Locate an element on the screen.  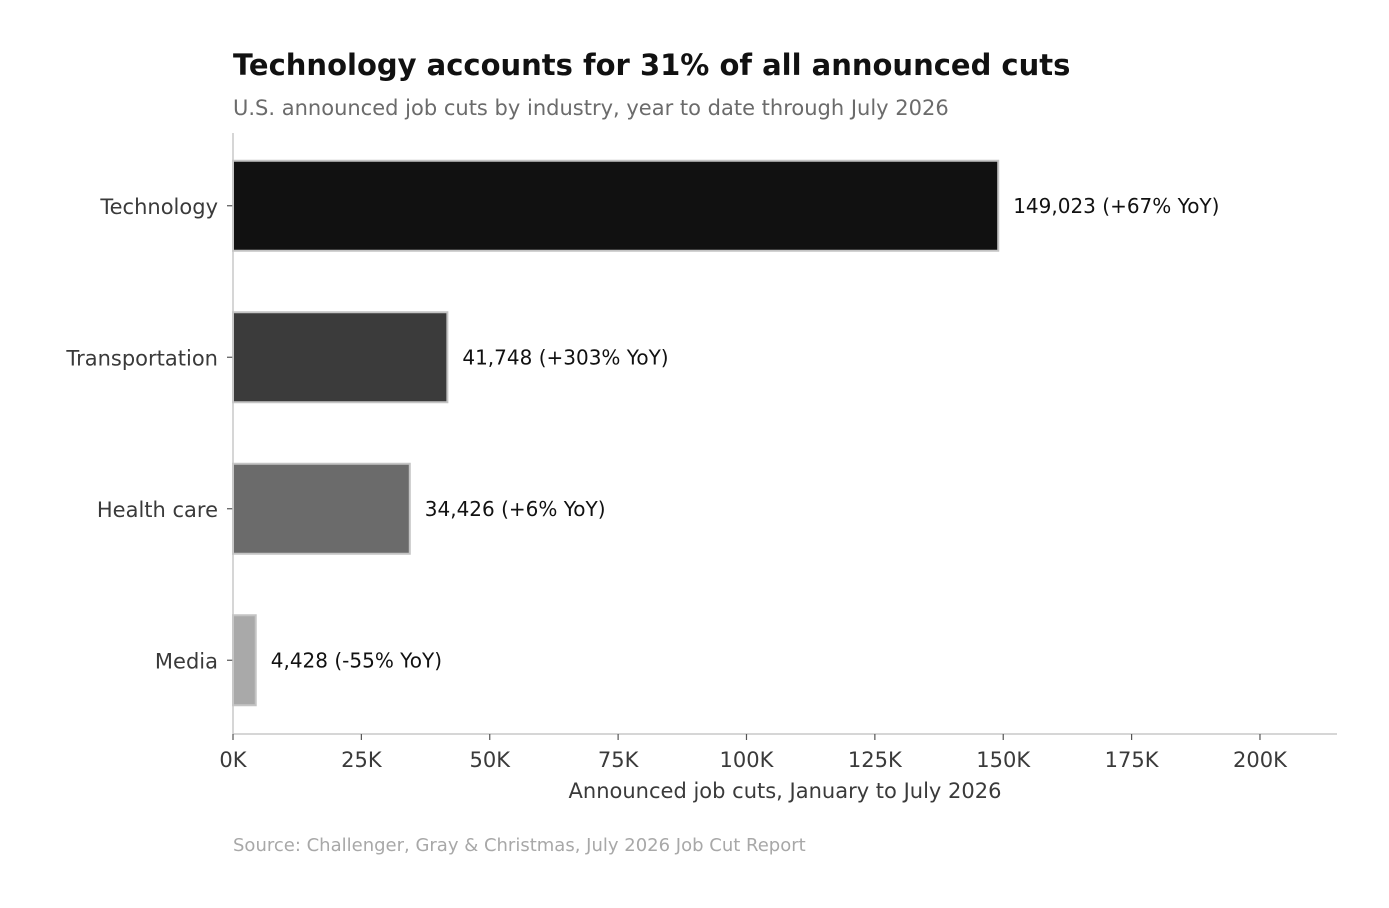
bar-health-care is located at coordinates (321, 508).